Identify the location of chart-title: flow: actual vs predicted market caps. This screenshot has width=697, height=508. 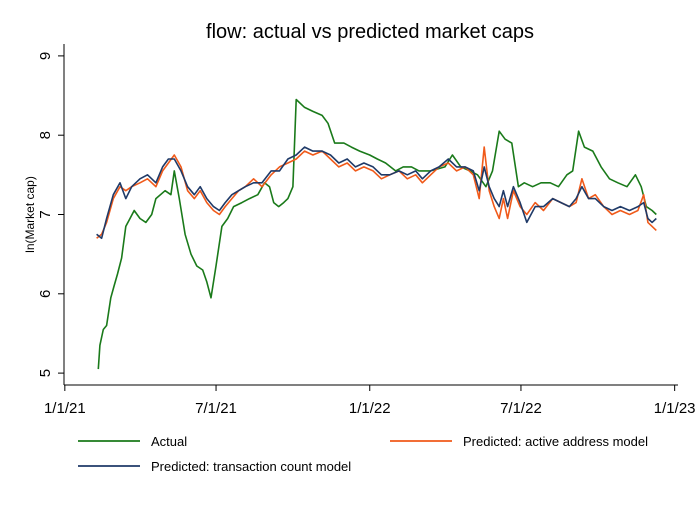
(370, 32).